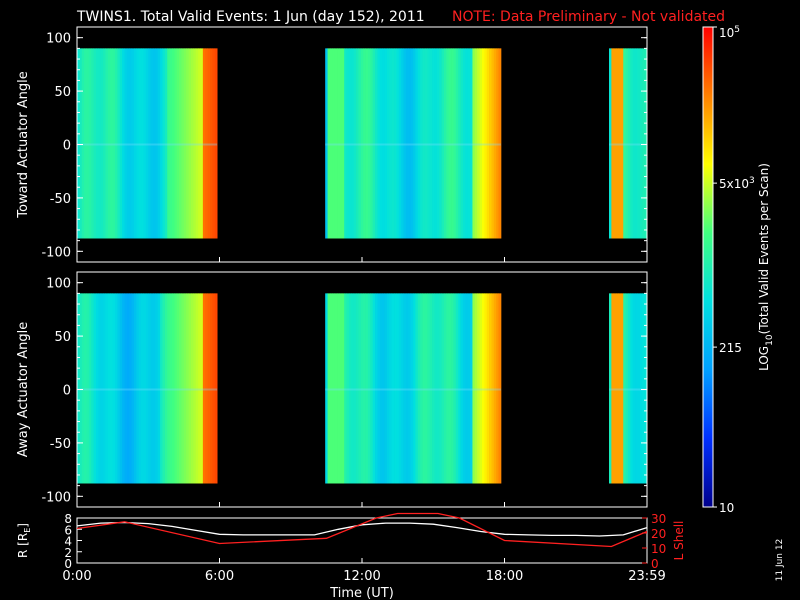 This screenshot has height=600, width=800. What do you see at coordinates (24, 540) in the screenshot?
I see `orbit-left-ylabel: R [RE]` at bounding box center [24, 540].